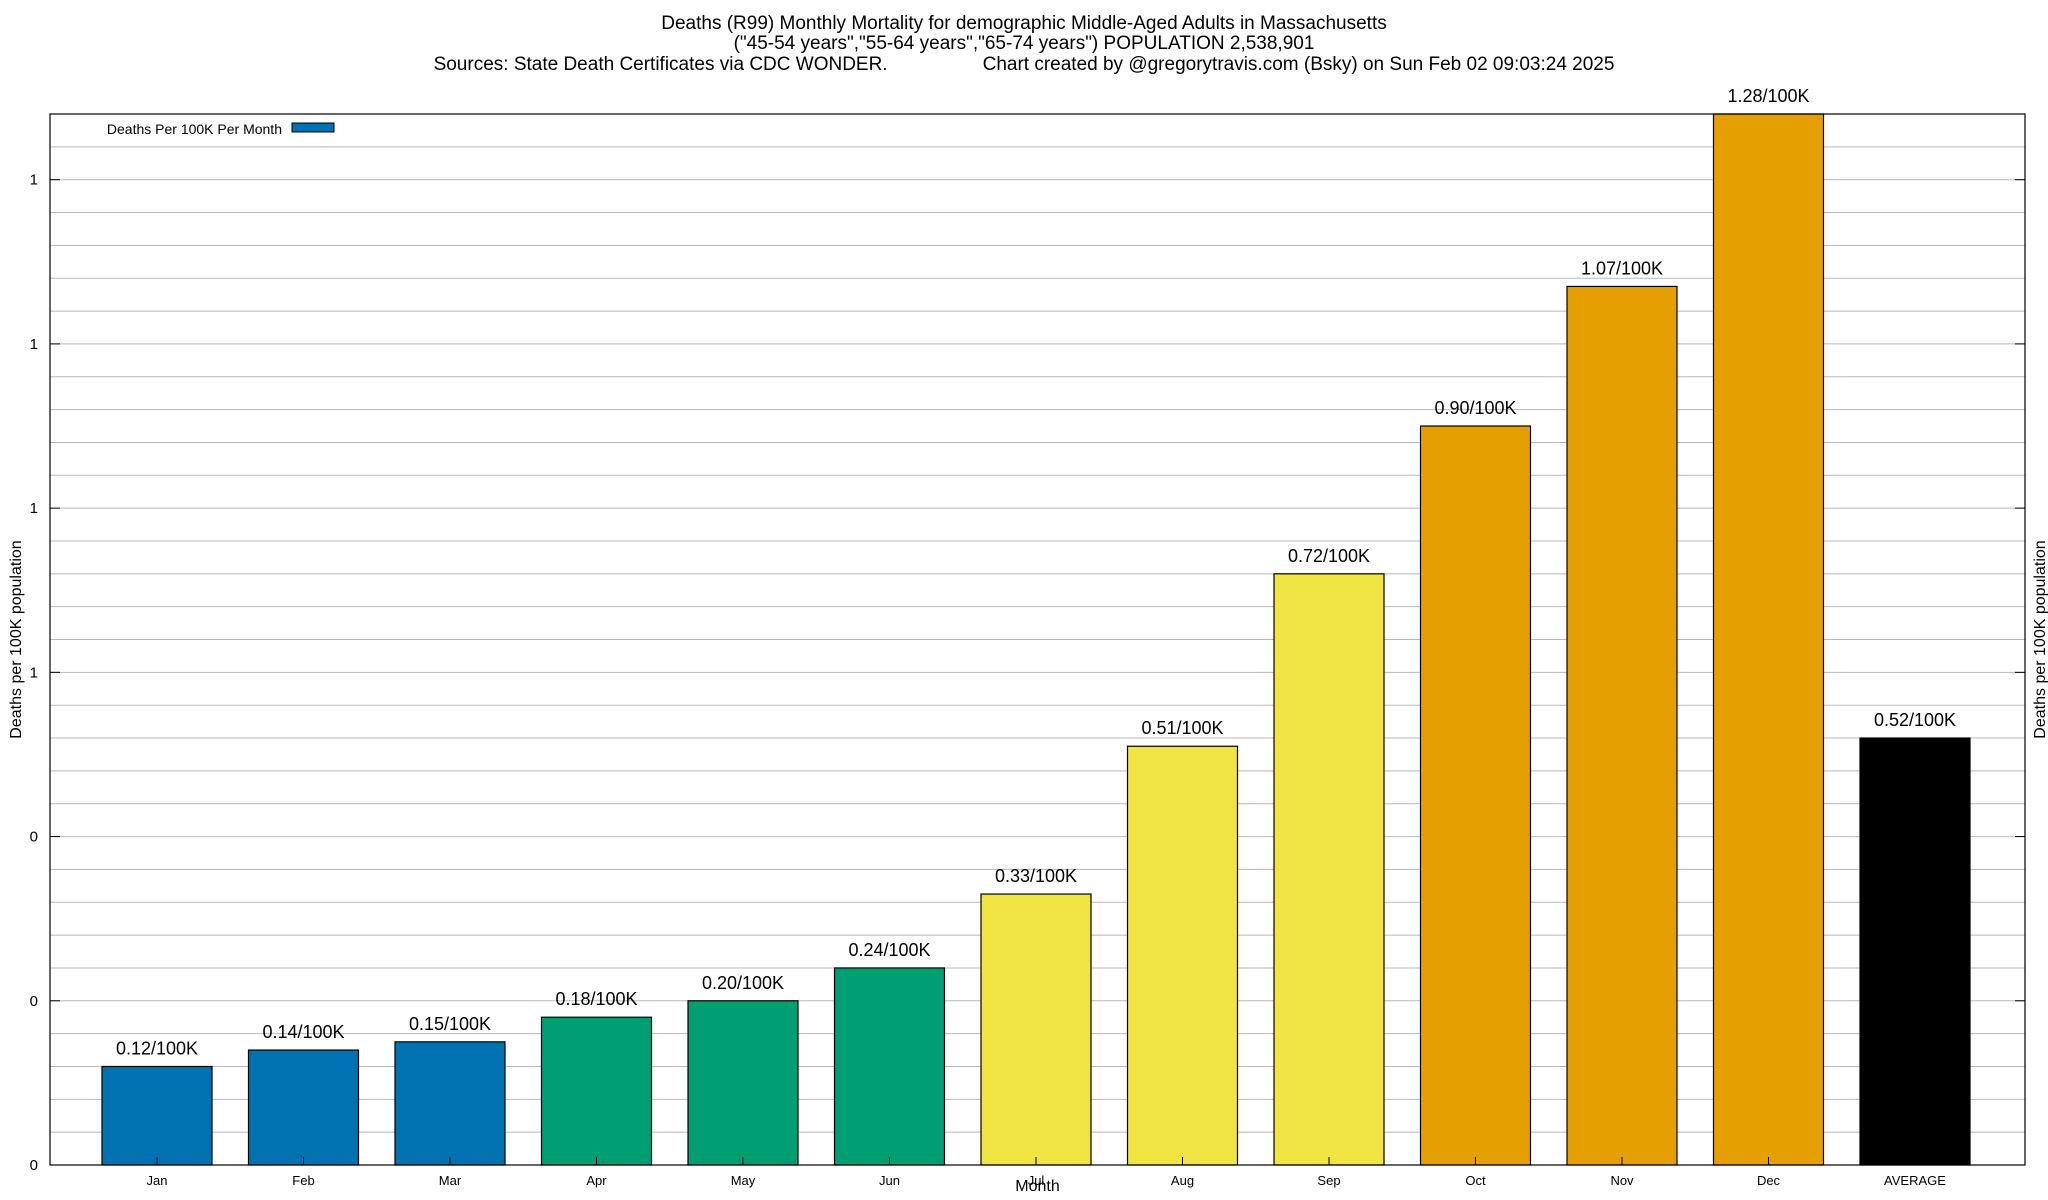  I want to click on x-tick-label: Apr, so click(596, 1180).